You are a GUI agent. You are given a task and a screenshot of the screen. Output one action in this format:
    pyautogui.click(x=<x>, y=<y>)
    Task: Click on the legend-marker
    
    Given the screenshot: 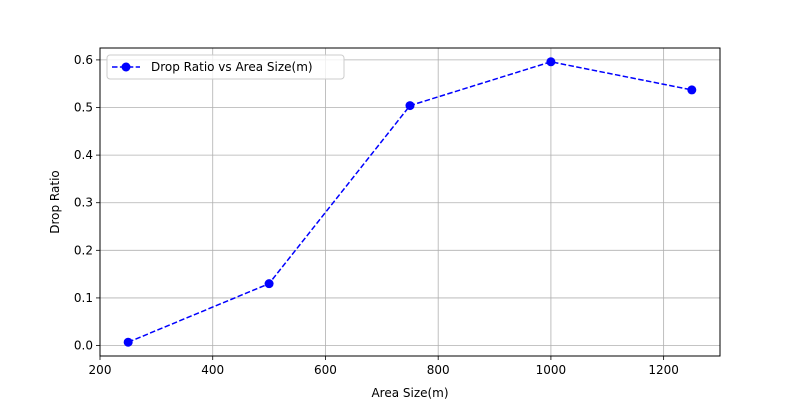 What is the action you would take?
    pyautogui.click(x=126, y=67)
    